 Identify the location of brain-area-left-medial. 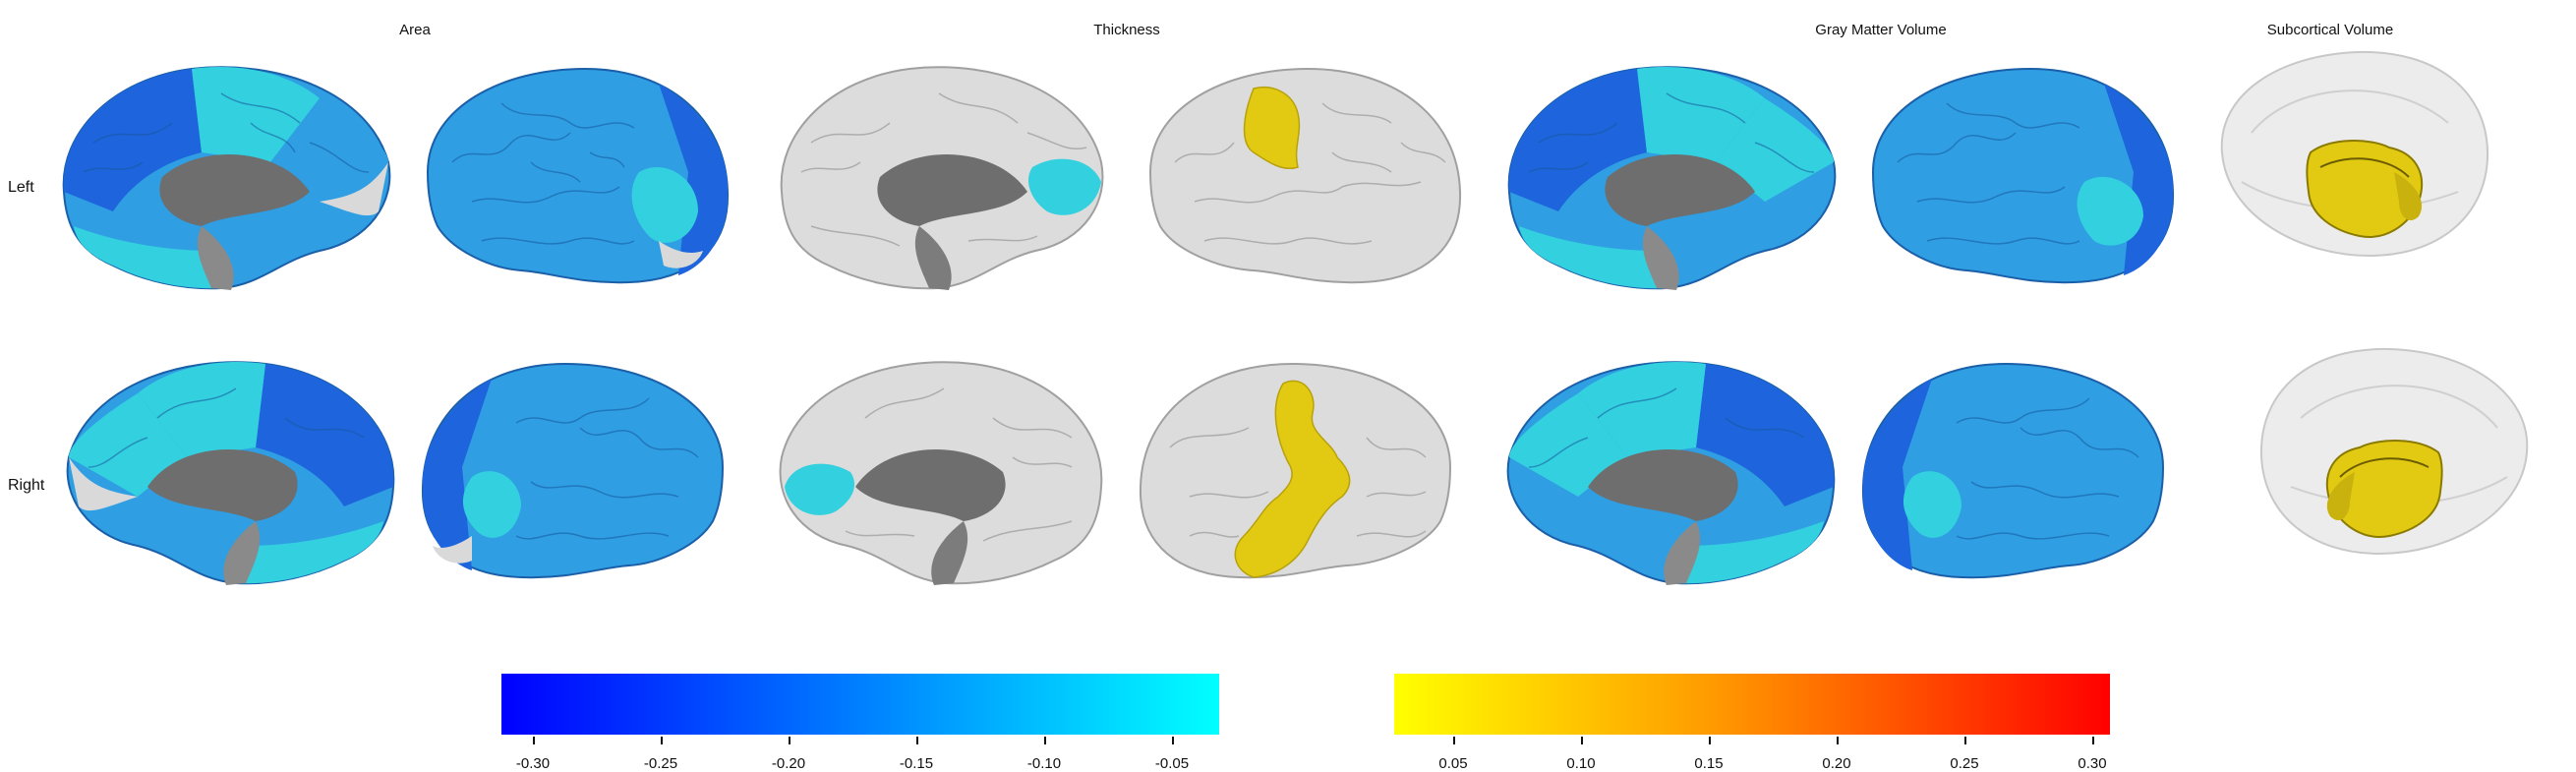
(226, 178).